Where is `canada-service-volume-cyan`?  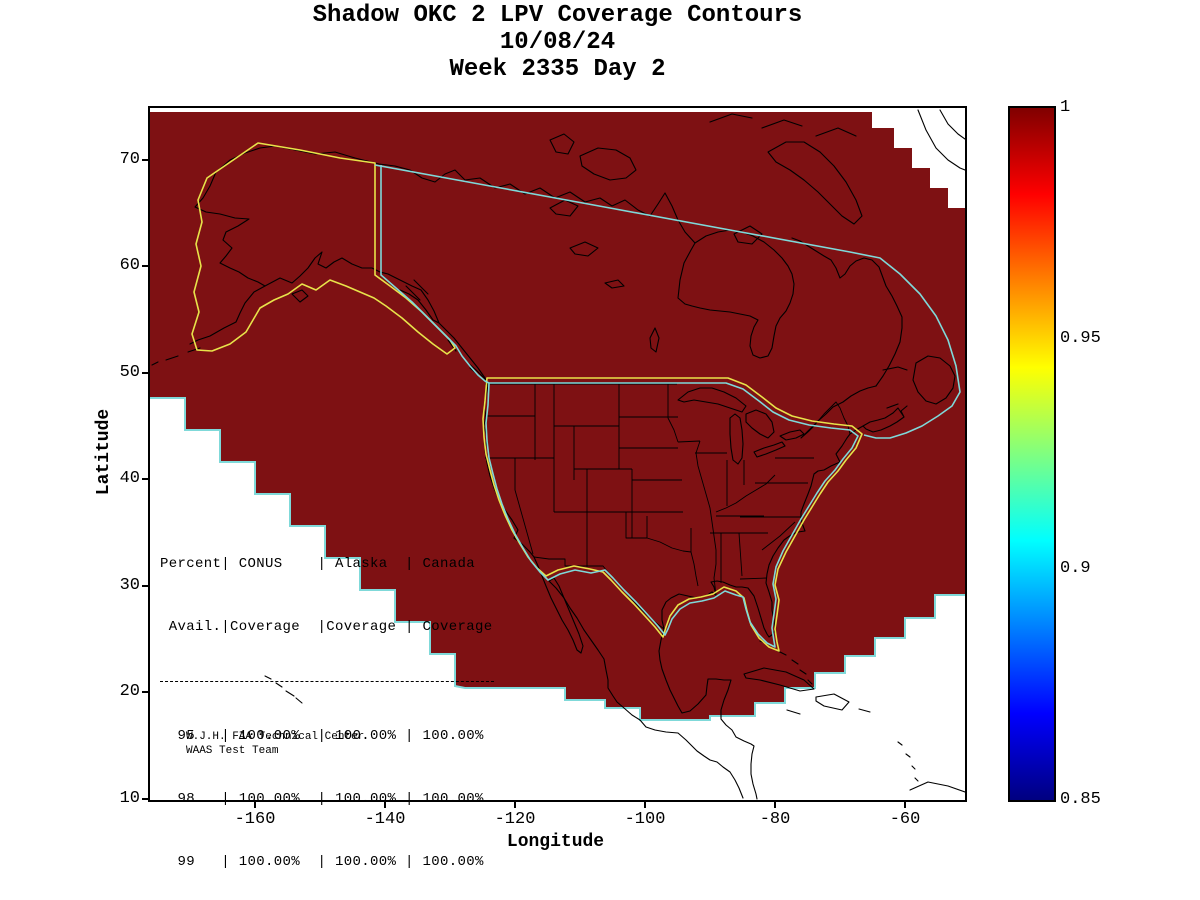 canada-service-volume-cyan is located at coordinates (667, 301).